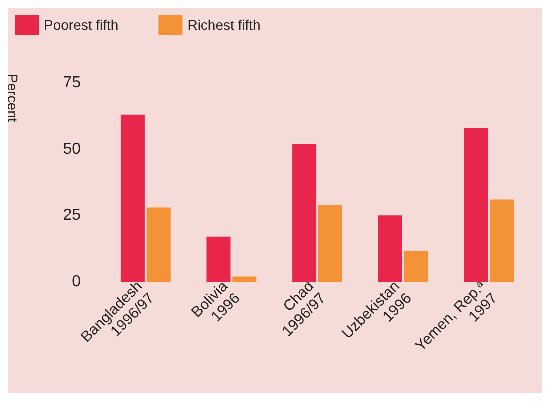  What do you see at coordinates (77, 282) in the screenshot?
I see `y-tick-label: 0` at bounding box center [77, 282].